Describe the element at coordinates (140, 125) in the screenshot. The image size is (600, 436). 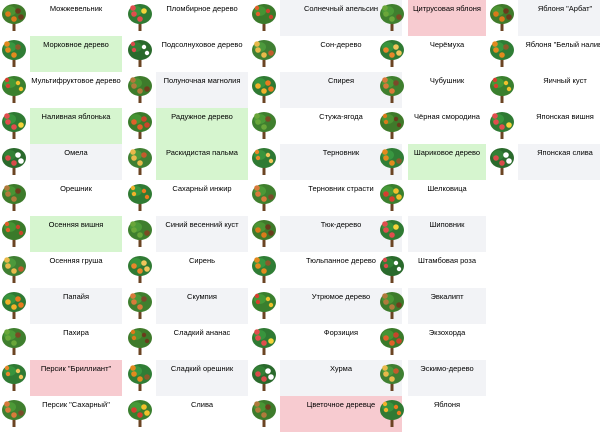
I see `rainbow-tree-icon` at that location.